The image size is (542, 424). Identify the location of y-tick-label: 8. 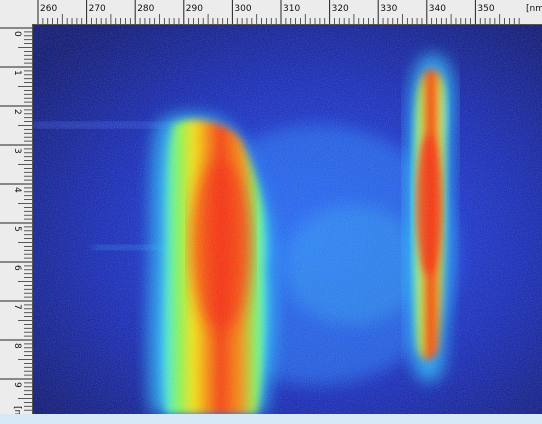
(17, 346).